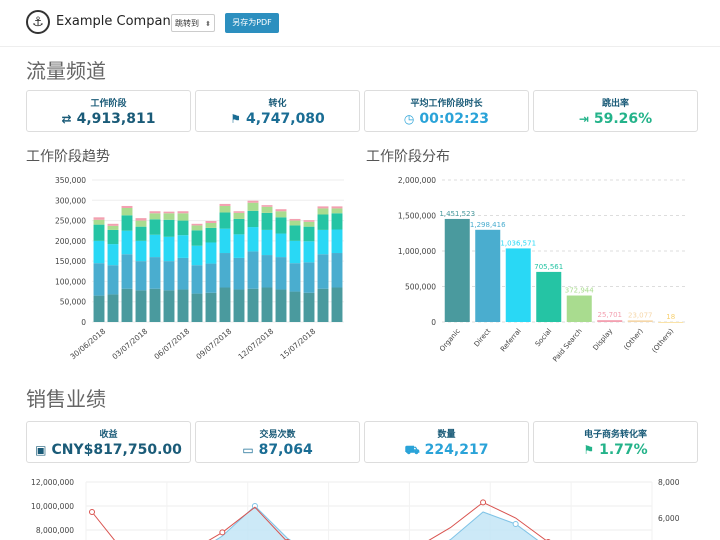  Describe the element at coordinates (193, 23) in the screenshot. I see `jump-to-select: 跳转到 ⬍` at that location.